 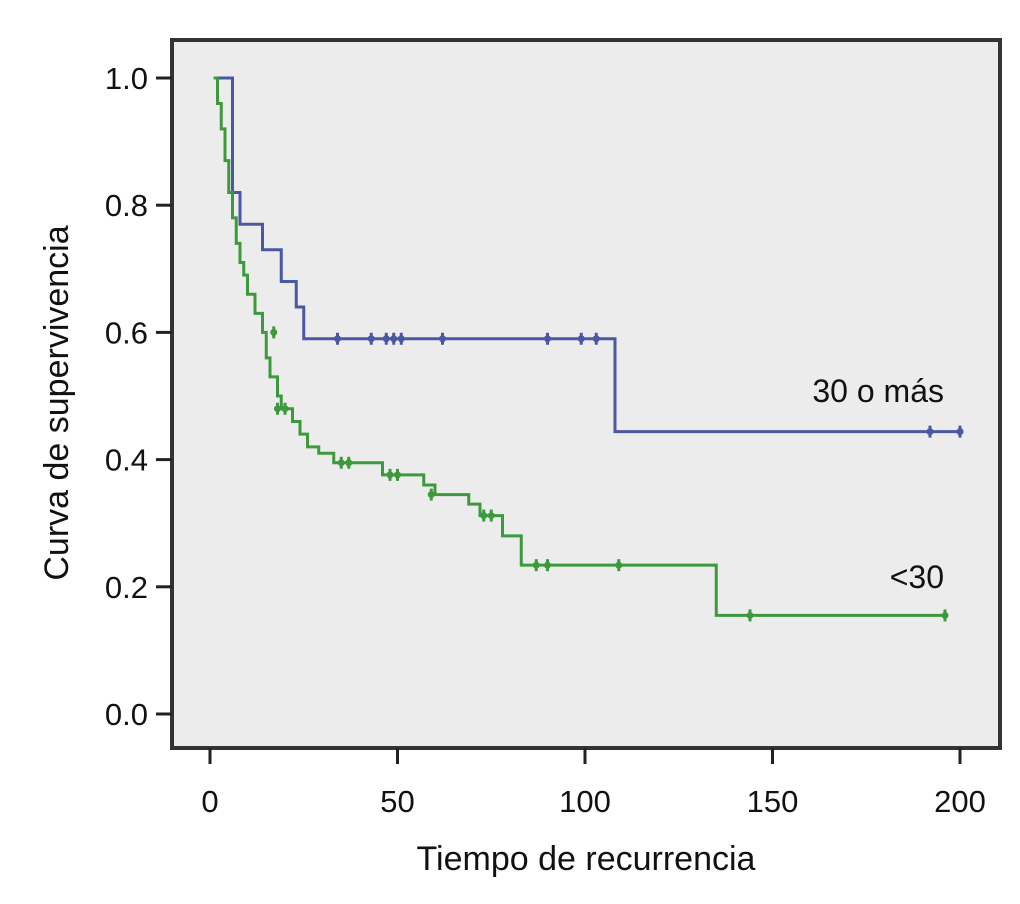 I want to click on x-tick-label: 200, so click(x=960, y=801).